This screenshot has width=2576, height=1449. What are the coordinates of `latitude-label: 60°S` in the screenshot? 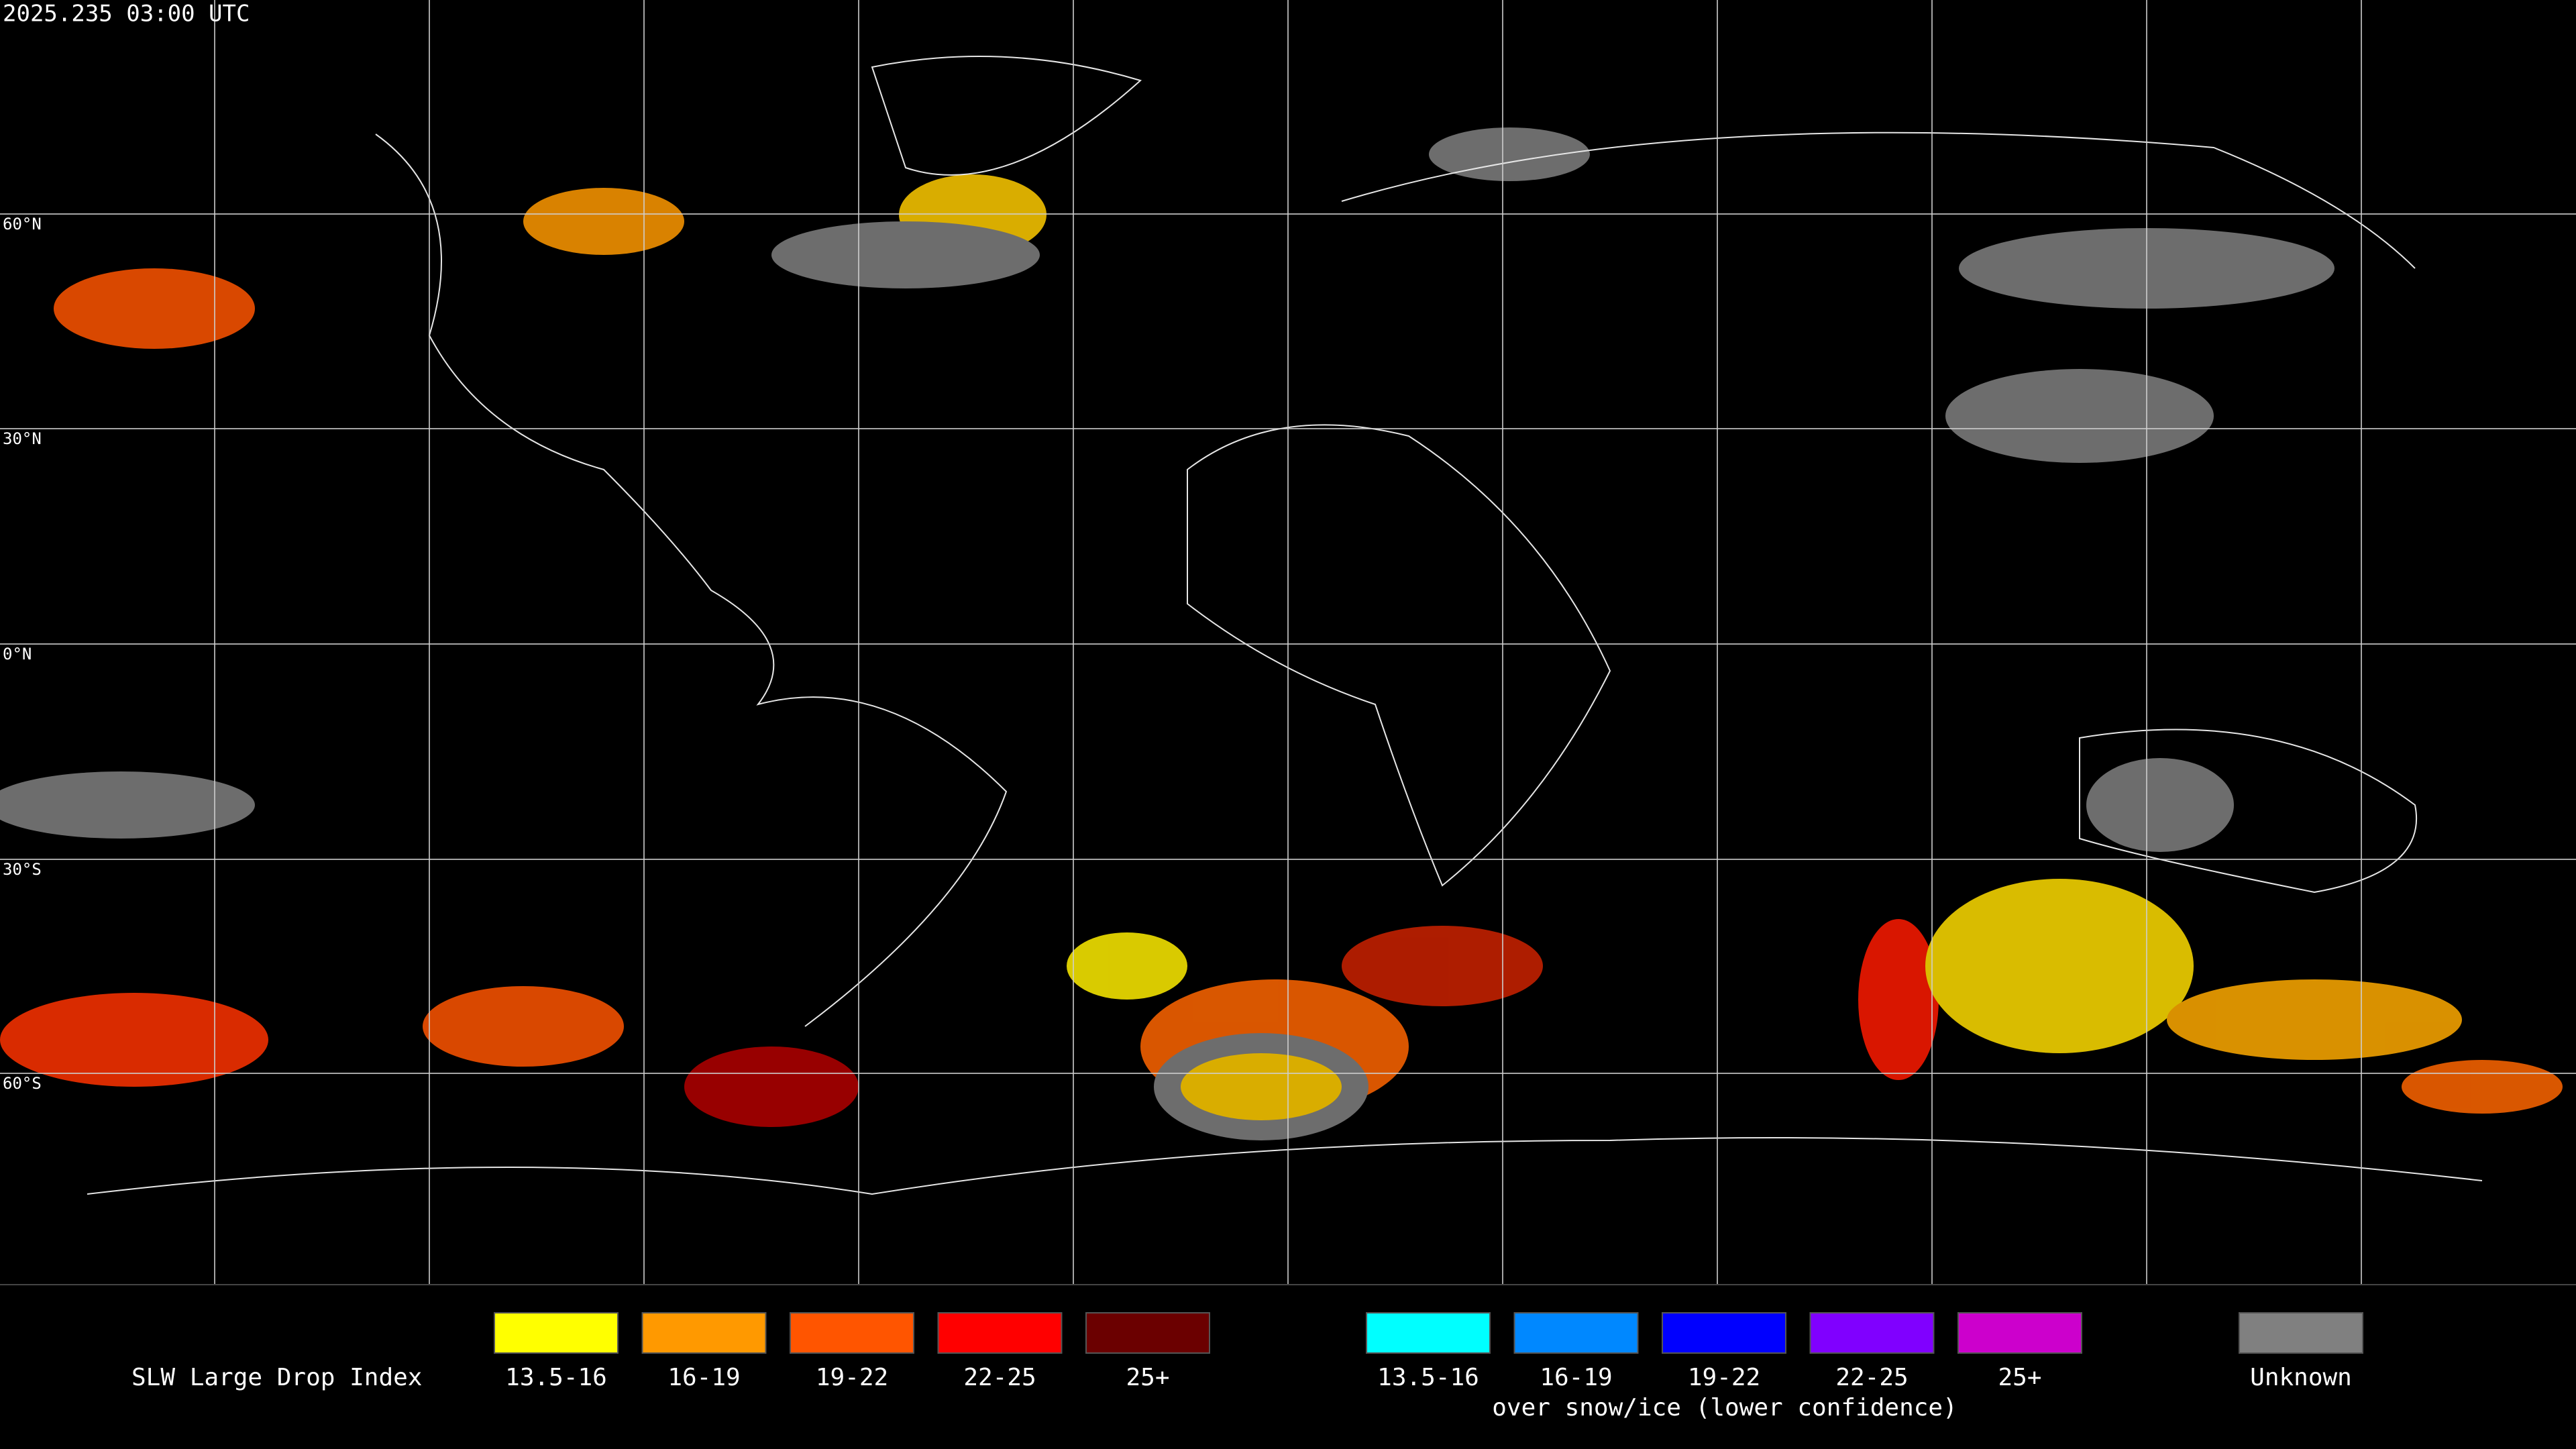 It's located at (22, 1083).